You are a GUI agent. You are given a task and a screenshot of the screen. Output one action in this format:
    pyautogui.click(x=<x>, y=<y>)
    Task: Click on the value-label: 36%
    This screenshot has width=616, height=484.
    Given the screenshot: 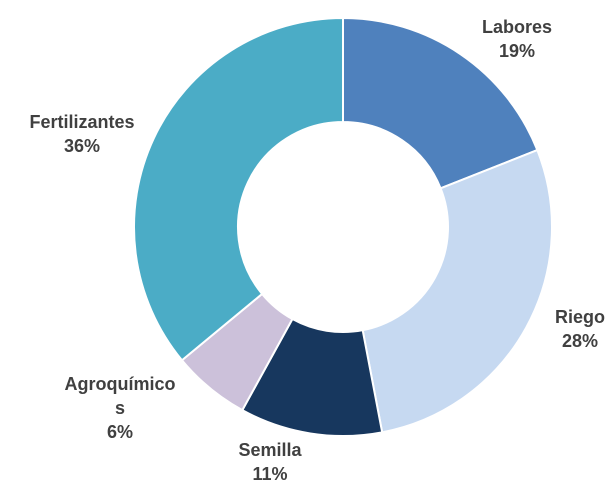 What is the action you would take?
    pyautogui.click(x=82, y=146)
    